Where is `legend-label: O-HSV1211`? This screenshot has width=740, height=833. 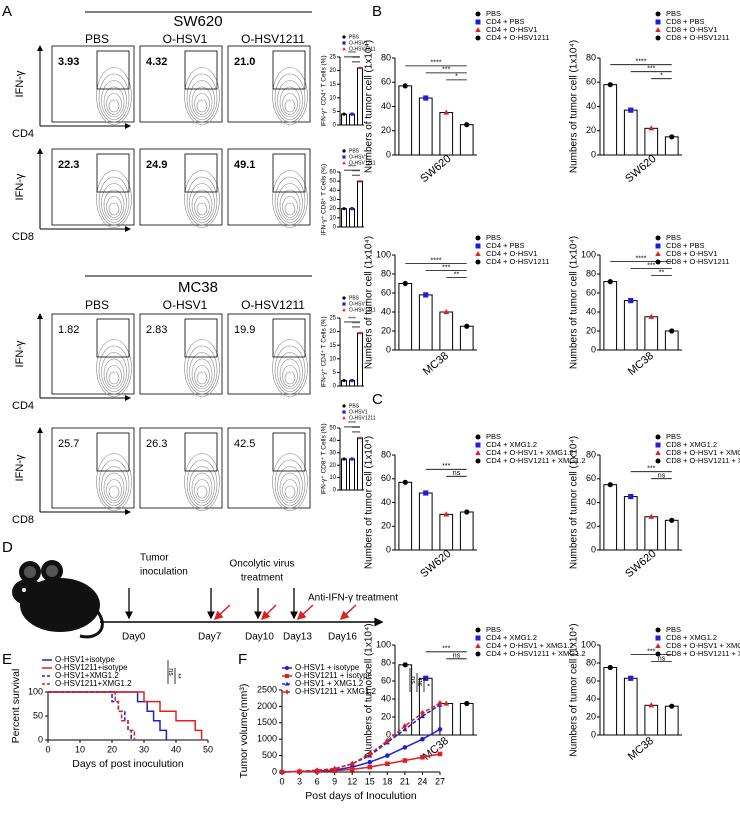 legend-label: O-HSV1211 is located at coordinates (362, 163).